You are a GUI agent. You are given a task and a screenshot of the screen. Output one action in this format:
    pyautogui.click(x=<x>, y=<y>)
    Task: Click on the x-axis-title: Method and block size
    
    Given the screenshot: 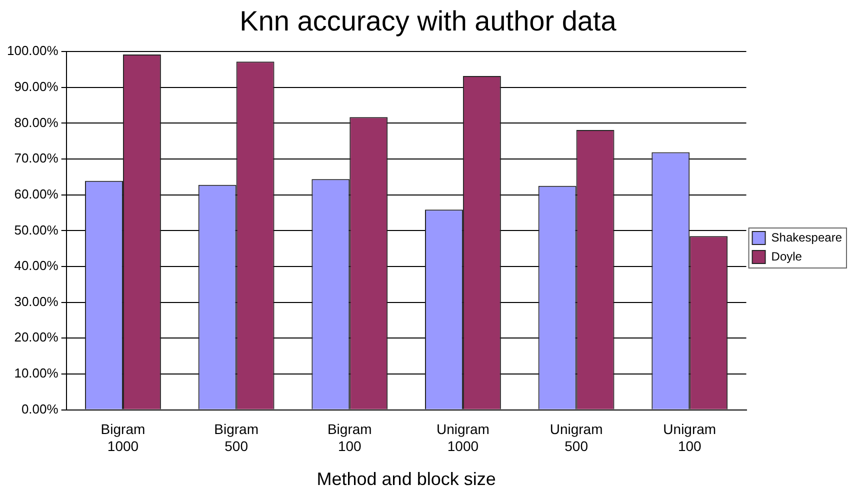 What is the action you would take?
    pyautogui.click(x=406, y=479)
    